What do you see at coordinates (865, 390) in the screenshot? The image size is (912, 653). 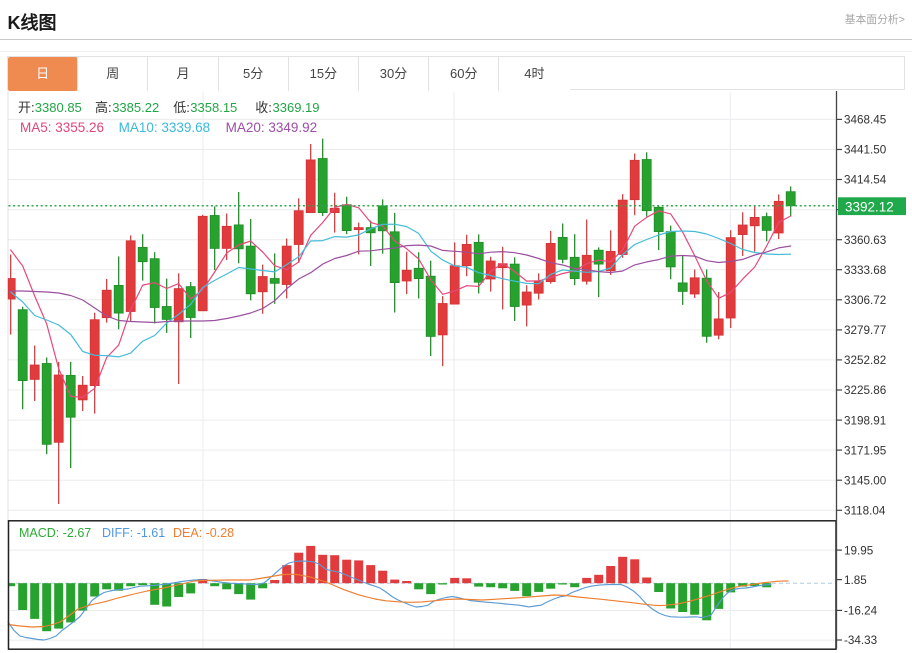 I see `svg-text: 3225.86` at bounding box center [865, 390].